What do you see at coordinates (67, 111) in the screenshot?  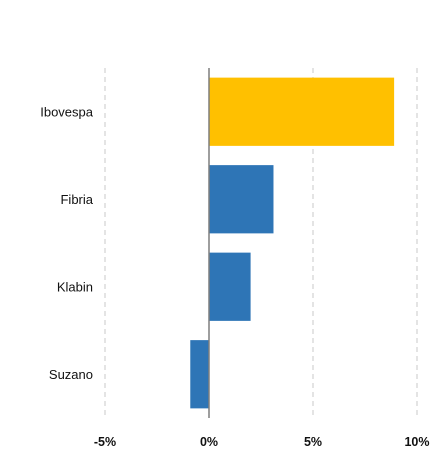 I see `category-label-ibovespa: Ibovespa` at bounding box center [67, 111].